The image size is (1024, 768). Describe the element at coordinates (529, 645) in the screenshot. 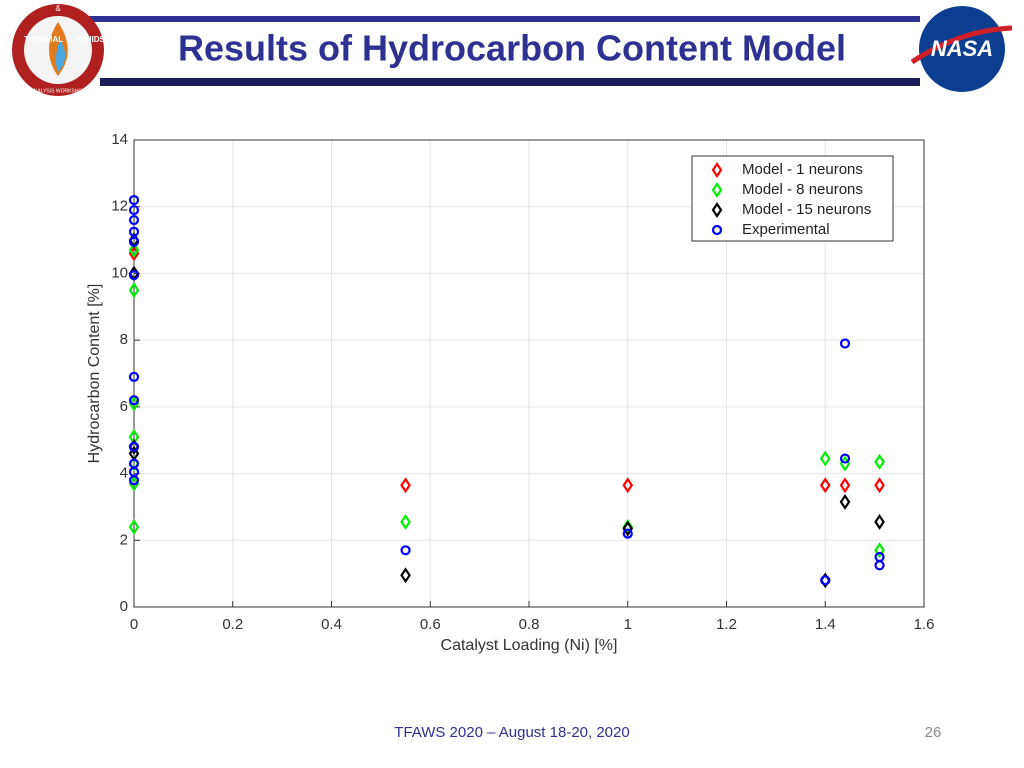

I see `x-axis-label: Catalyst Loading (Ni) [%]` at that location.